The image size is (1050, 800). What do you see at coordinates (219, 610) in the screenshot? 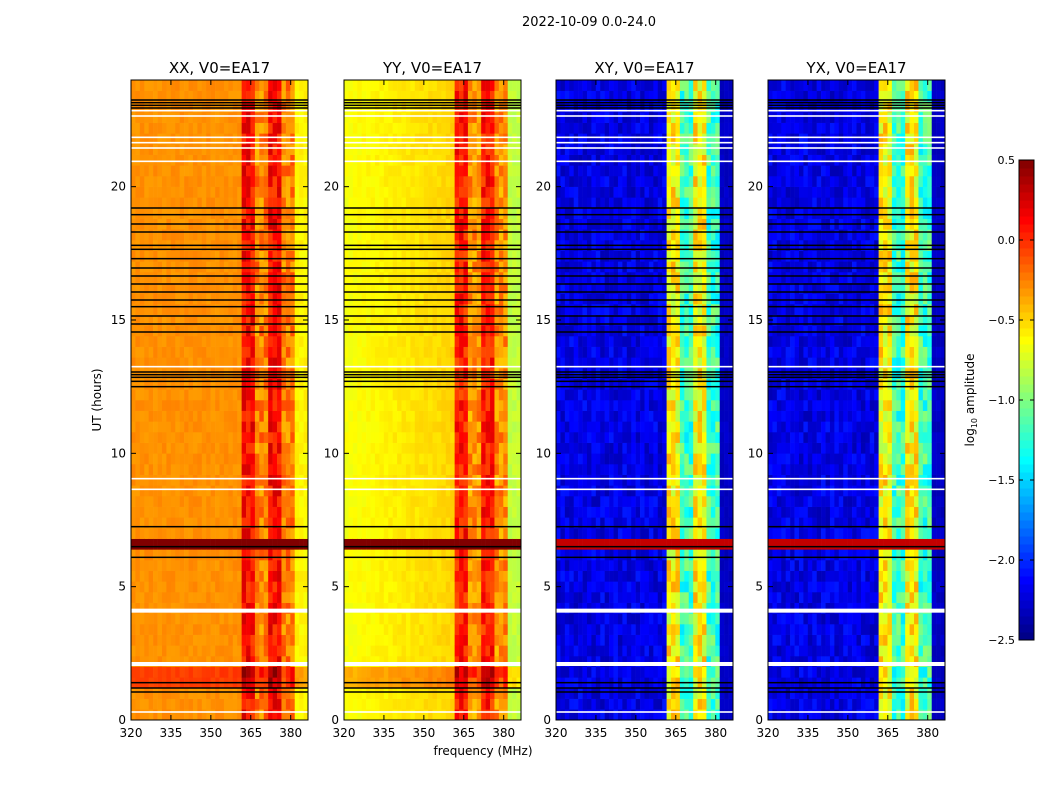
I see `flag-line-white` at bounding box center [219, 610].